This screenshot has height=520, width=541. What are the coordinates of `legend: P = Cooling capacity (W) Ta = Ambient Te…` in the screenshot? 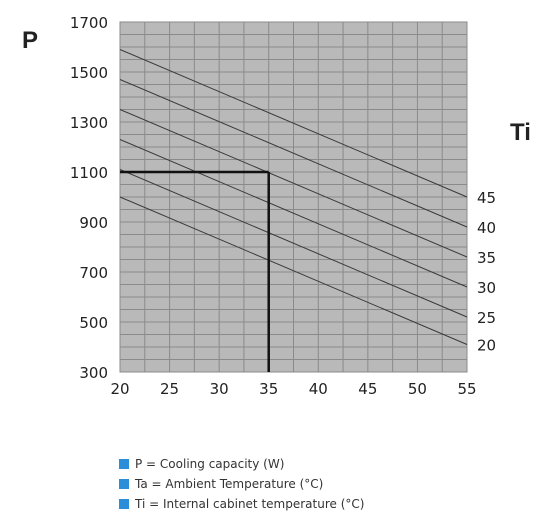 It's located at (241, 484).